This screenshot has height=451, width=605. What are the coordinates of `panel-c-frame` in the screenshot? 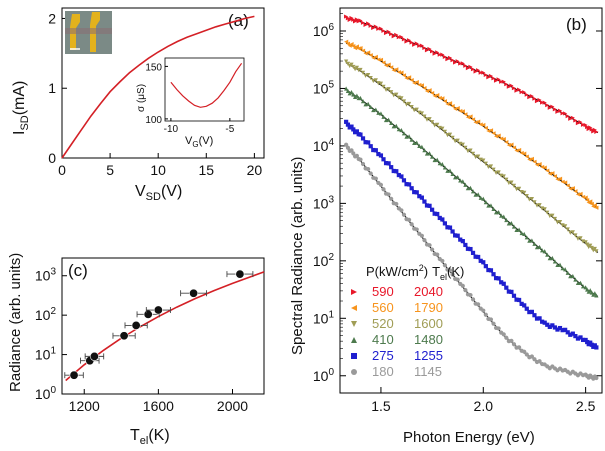 It's located at (163, 326).